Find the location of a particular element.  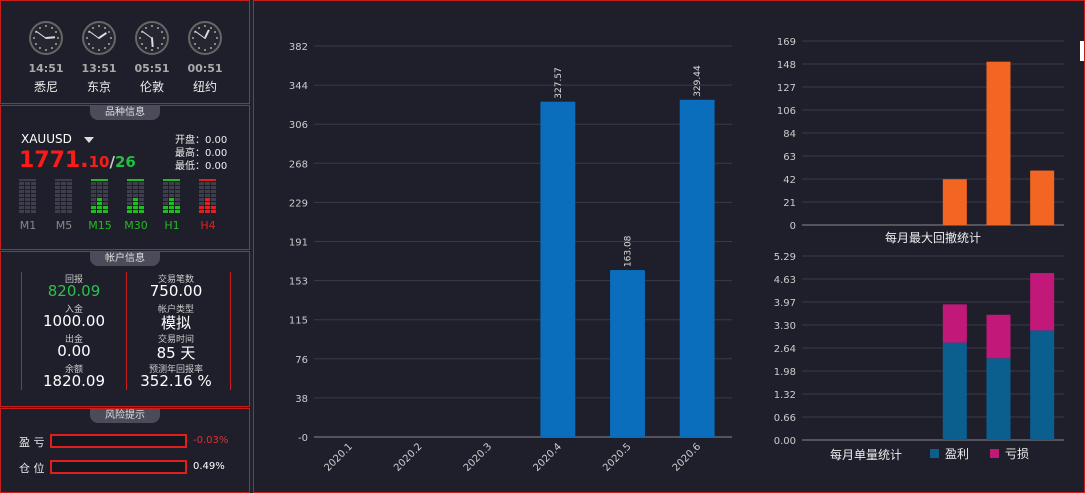

clock-hour-hand is located at coordinates (50, 37).